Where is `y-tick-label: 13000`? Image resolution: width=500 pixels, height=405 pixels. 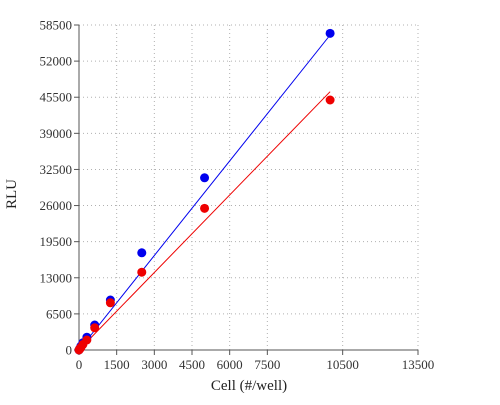
y-tick-label: 13000 is located at coordinates (56, 277).